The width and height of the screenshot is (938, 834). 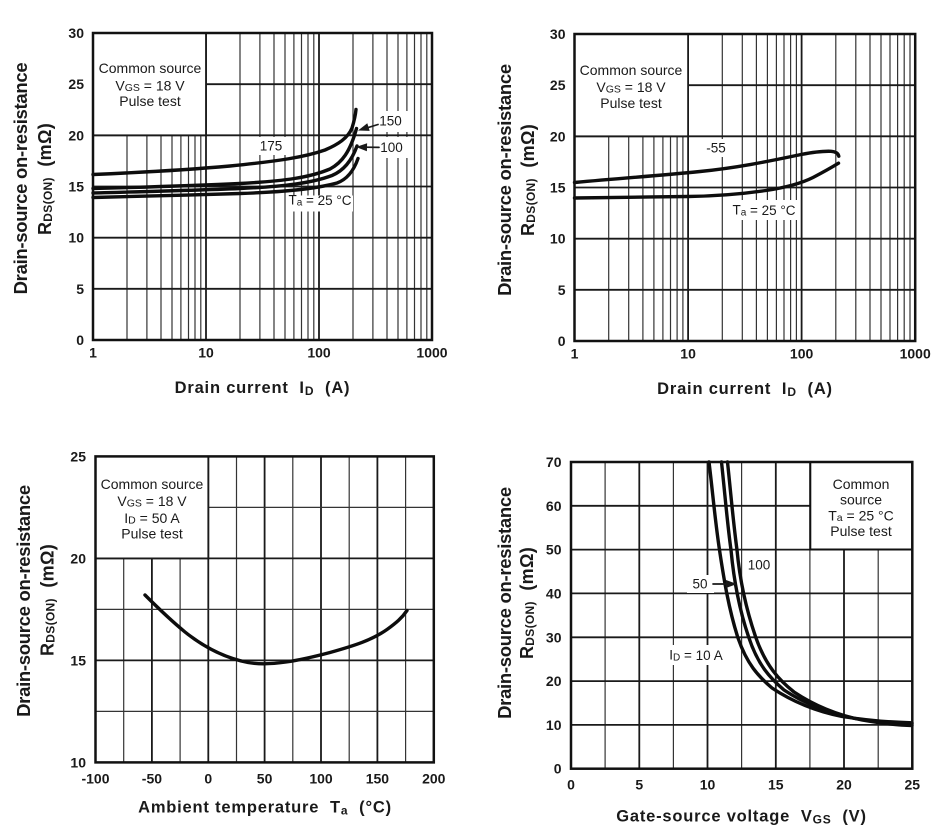 I want to click on svg-text: ID = 10 A, so click(x=695, y=655).